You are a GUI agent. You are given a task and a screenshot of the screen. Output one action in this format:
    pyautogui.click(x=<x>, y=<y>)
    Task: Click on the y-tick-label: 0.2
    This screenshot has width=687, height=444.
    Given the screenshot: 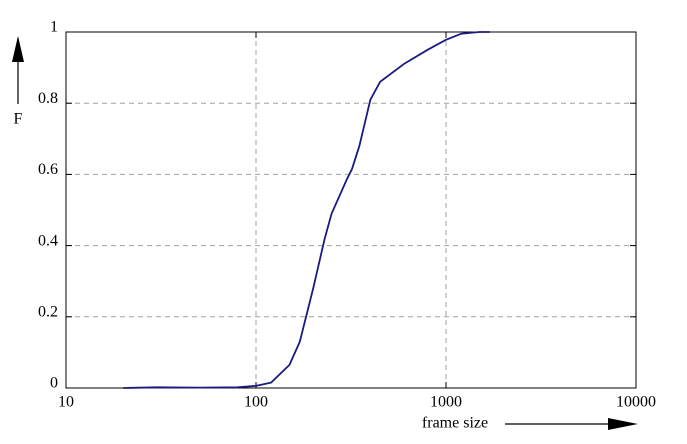 What is the action you would take?
    pyautogui.click(x=48, y=311)
    